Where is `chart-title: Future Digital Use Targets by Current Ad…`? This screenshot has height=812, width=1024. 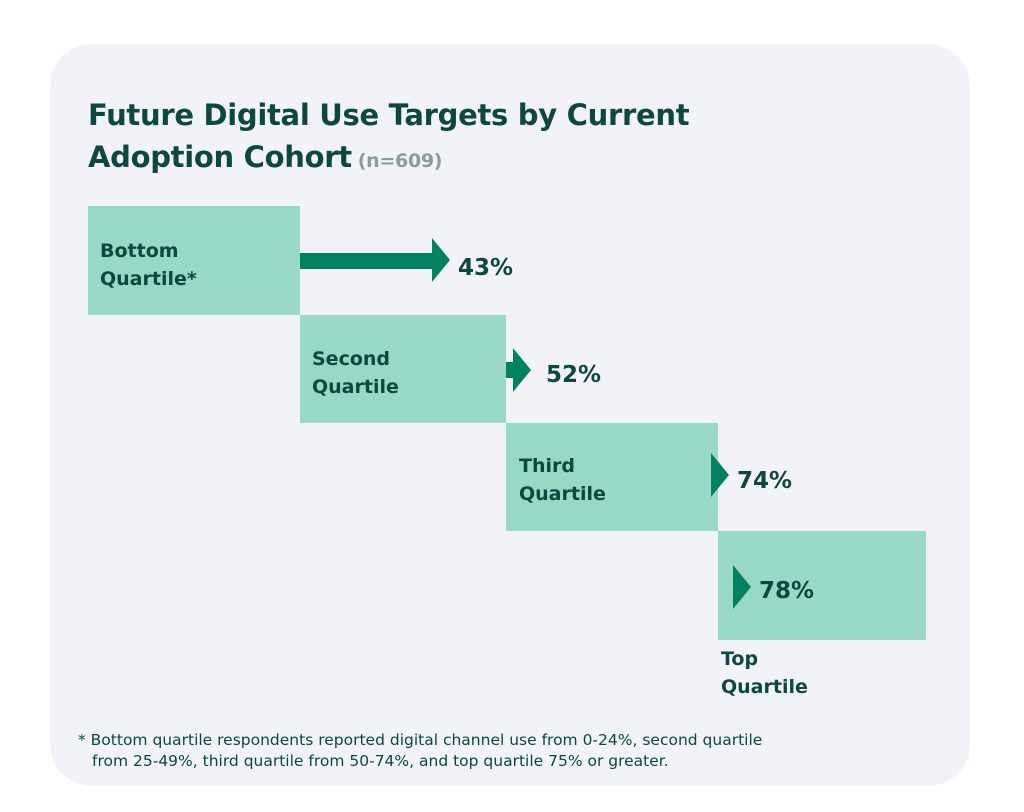 chart-title: Future Digital Use Targets by Current Ad… is located at coordinates (389, 138).